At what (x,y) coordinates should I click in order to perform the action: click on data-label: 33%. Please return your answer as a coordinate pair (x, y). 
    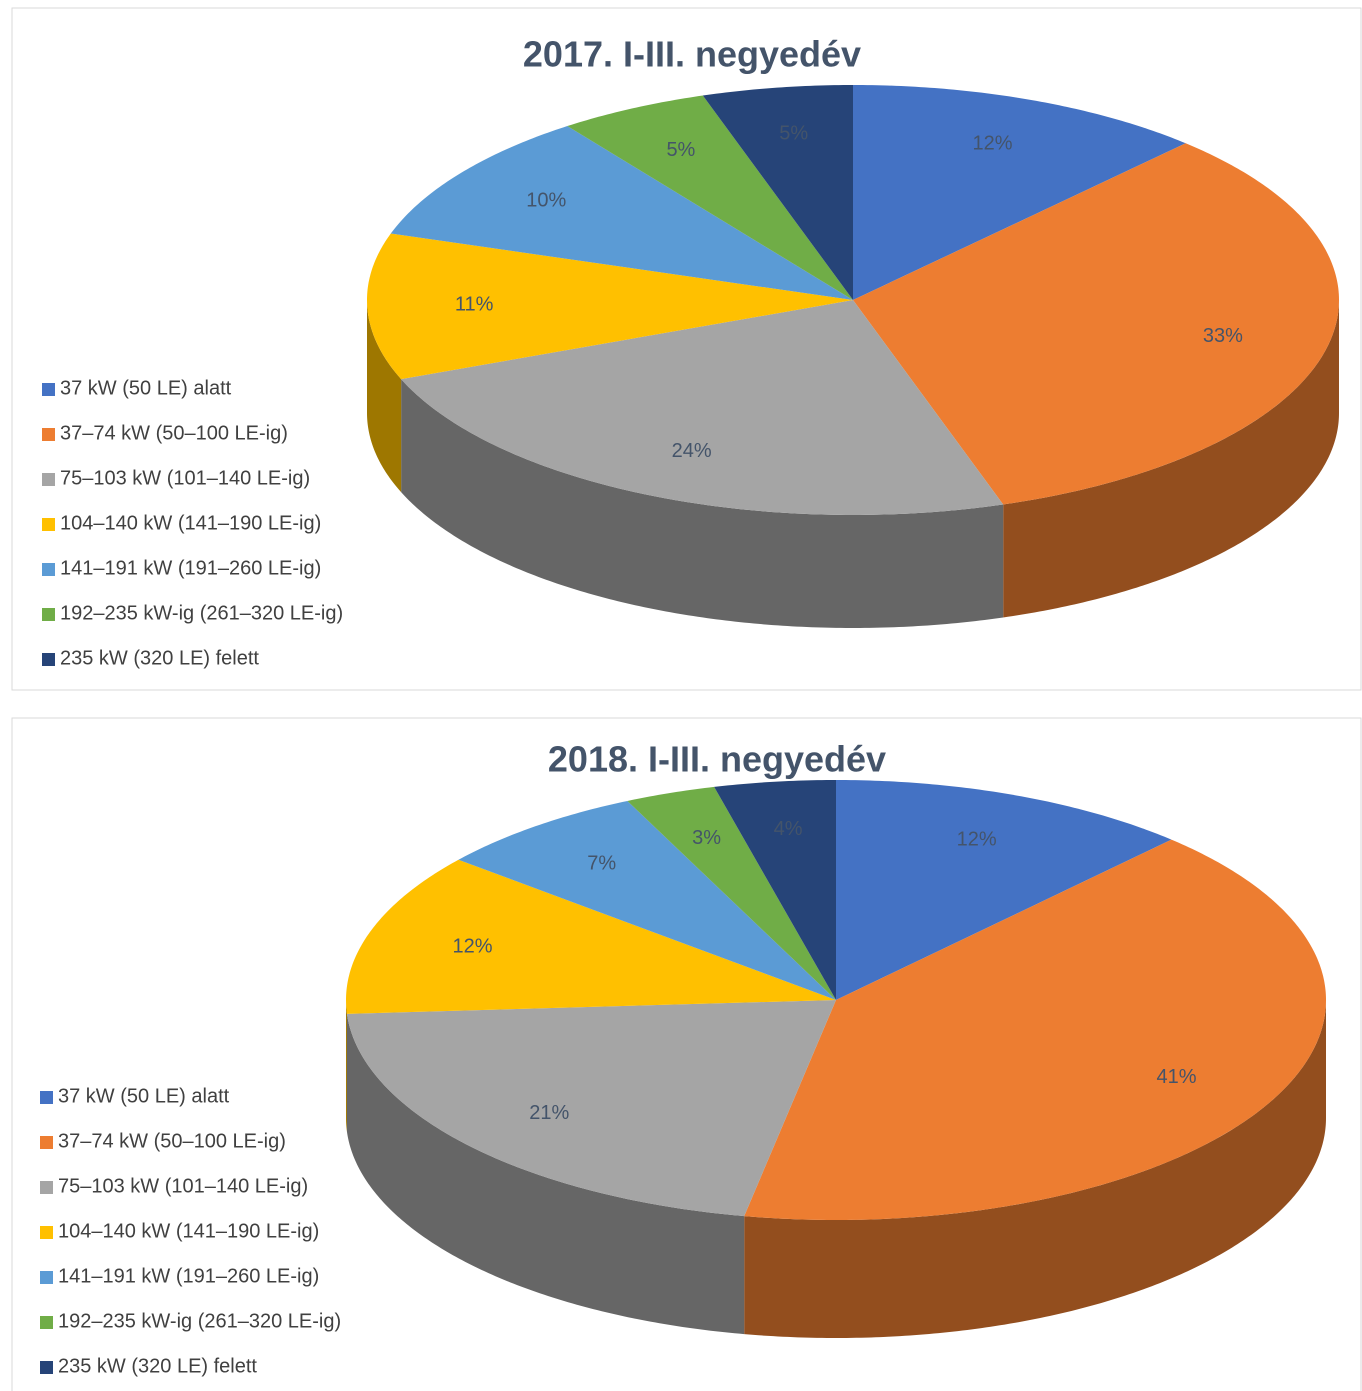
    Looking at the image, I should click on (1223, 336).